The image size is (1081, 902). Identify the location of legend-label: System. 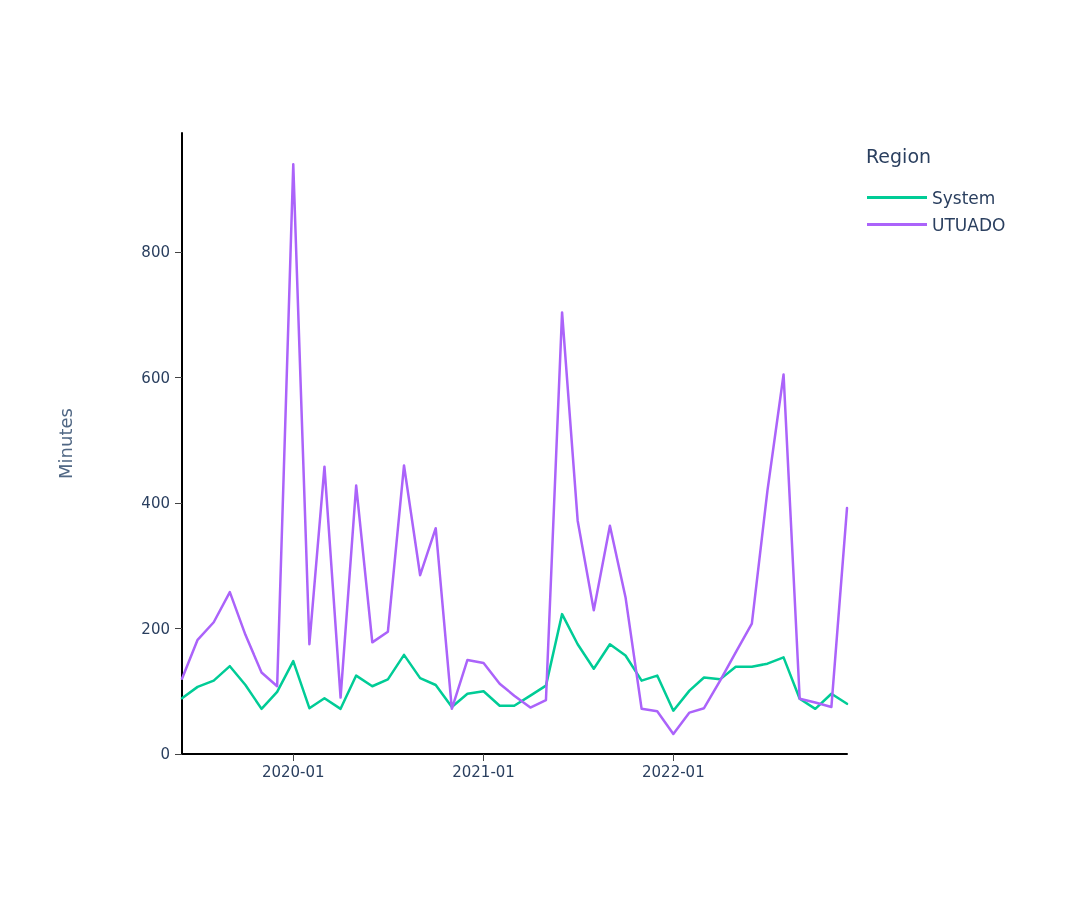
(964, 197).